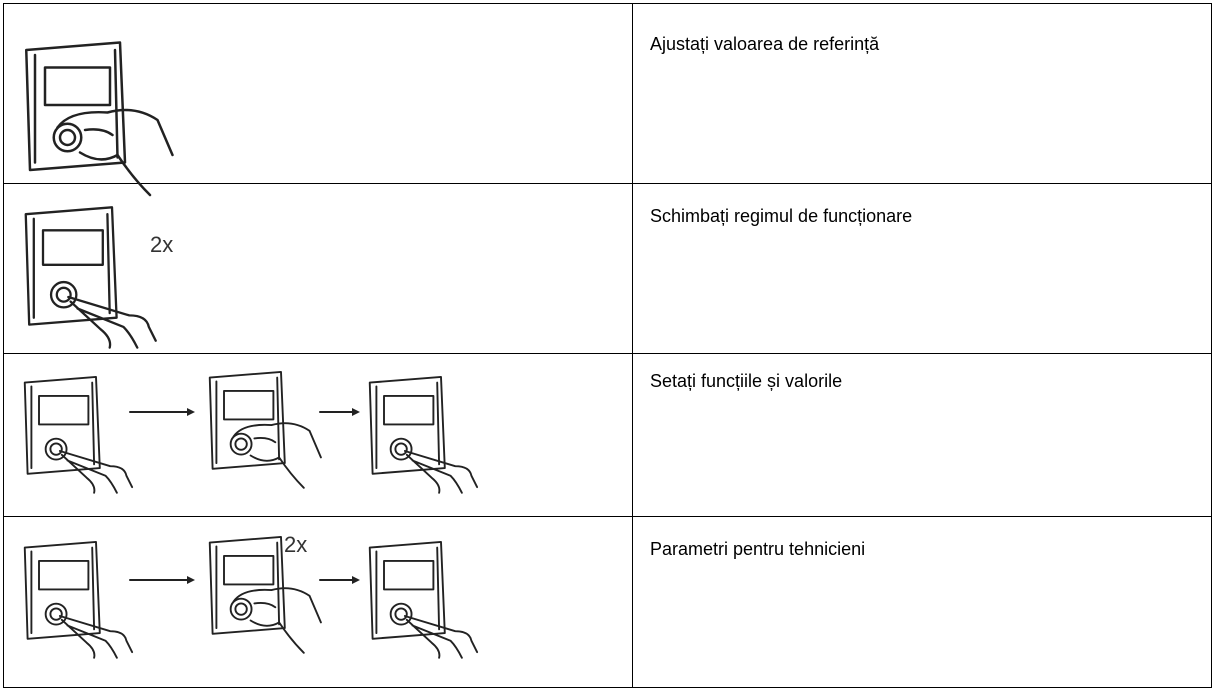 This screenshot has height=691, width=1215. Describe the element at coordinates (781, 216) in the screenshot. I see `row-description: Schimbați regimul de funcționare` at that location.